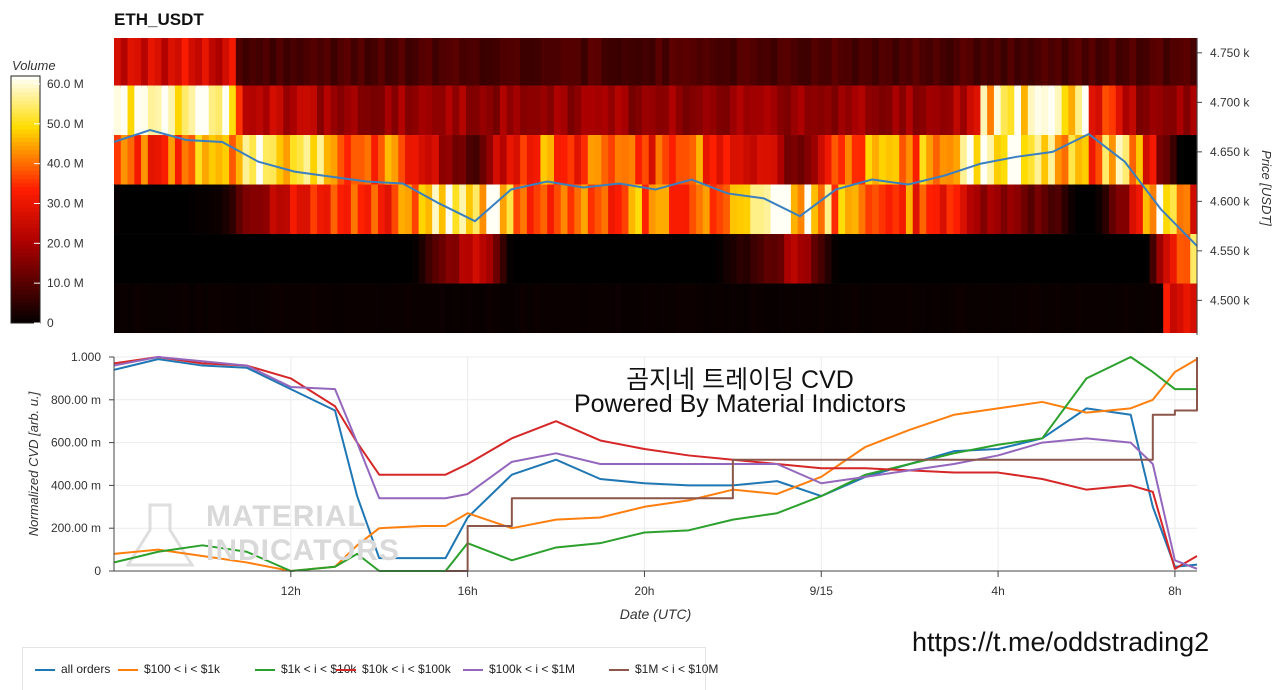 This screenshot has height=690, width=1280. I want to click on cvd-y-axis-label: Normalized CVD [arb. u.], so click(33, 463).